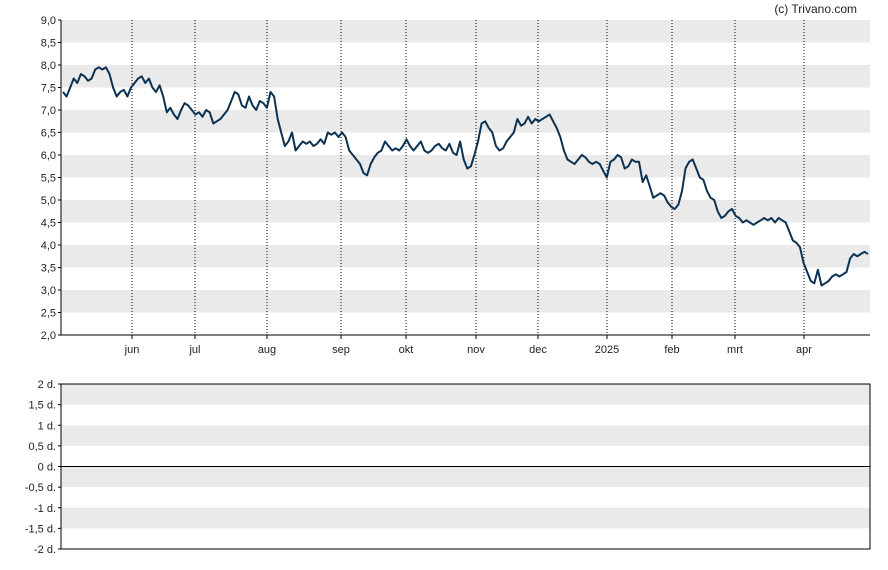 The width and height of the screenshot is (888, 570). What do you see at coordinates (48, 66) in the screenshot?
I see `y-tick-label: 8,0` at bounding box center [48, 66].